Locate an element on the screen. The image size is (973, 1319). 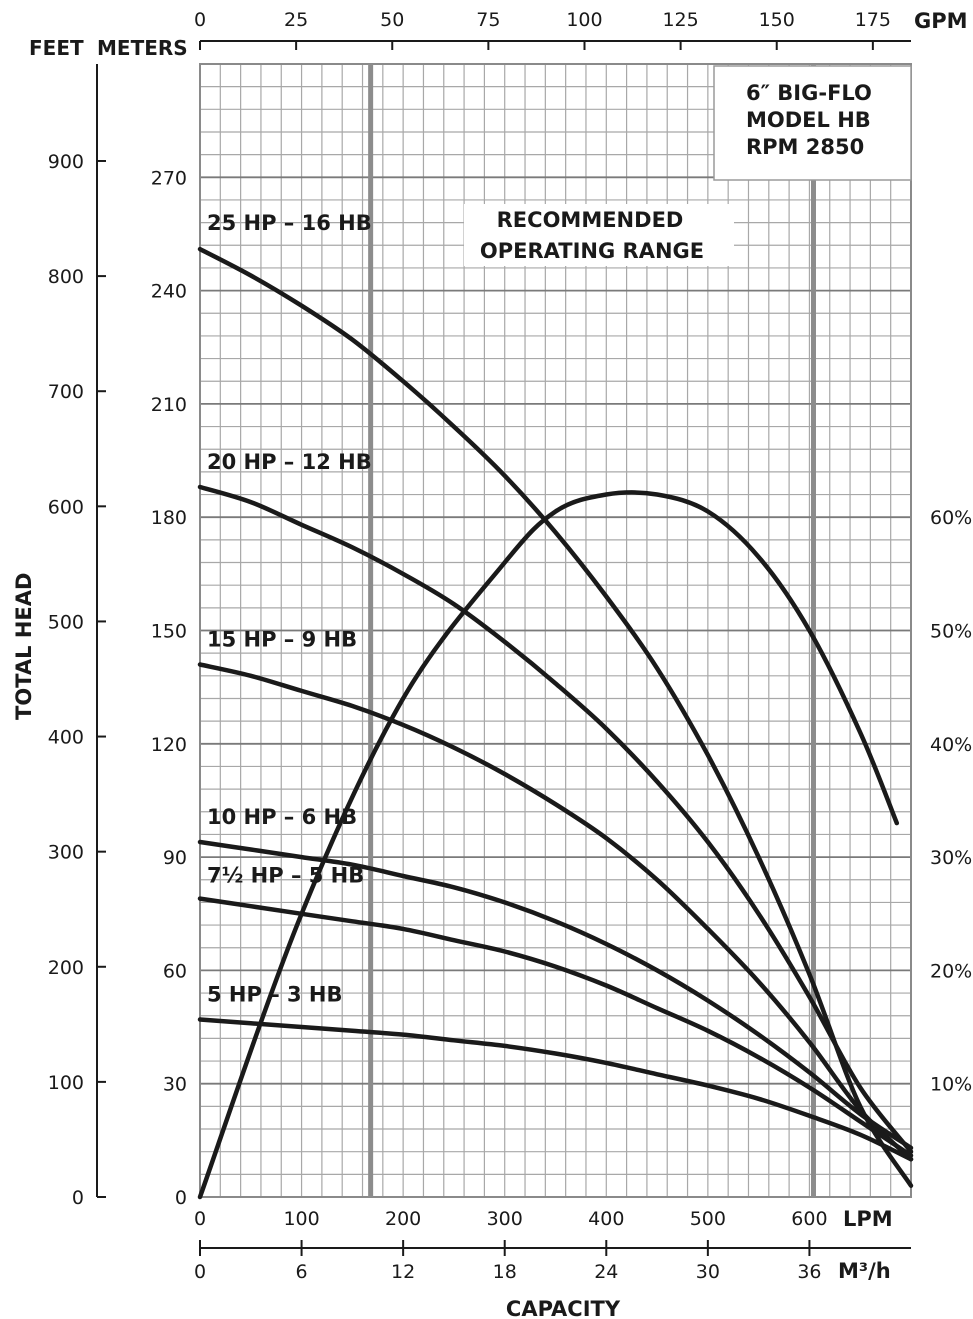
feet-tick-label: 100 is located at coordinates (66, 1083).